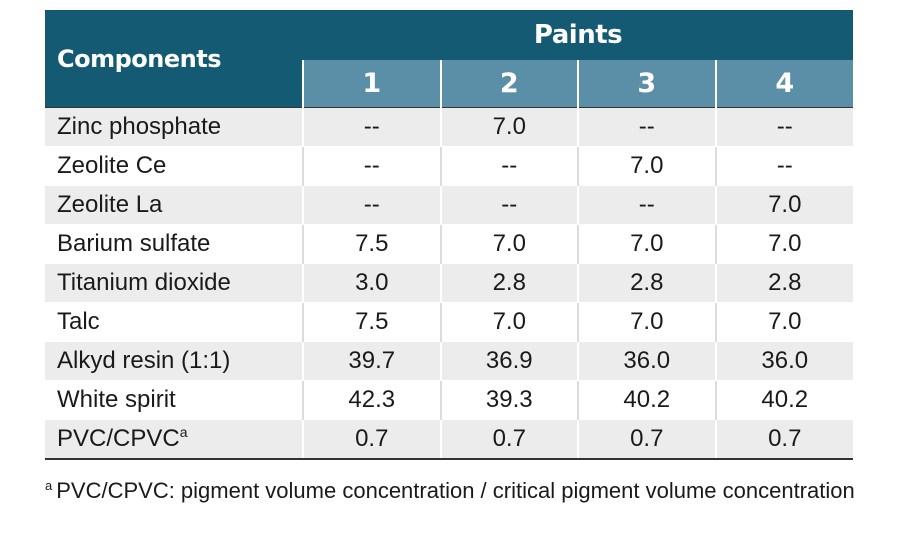 The height and width of the screenshot is (550, 900). I want to click on component-name-cell: Alkyd resin (1:1), so click(174, 361).